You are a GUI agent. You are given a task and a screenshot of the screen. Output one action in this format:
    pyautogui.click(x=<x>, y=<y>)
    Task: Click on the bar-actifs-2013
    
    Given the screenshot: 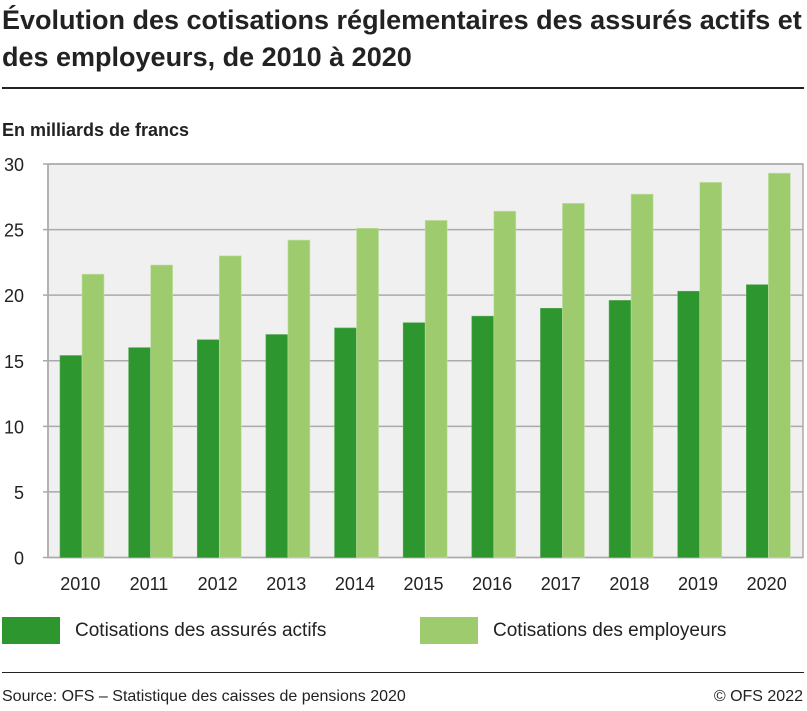 What is the action you would take?
    pyautogui.click(x=277, y=446)
    